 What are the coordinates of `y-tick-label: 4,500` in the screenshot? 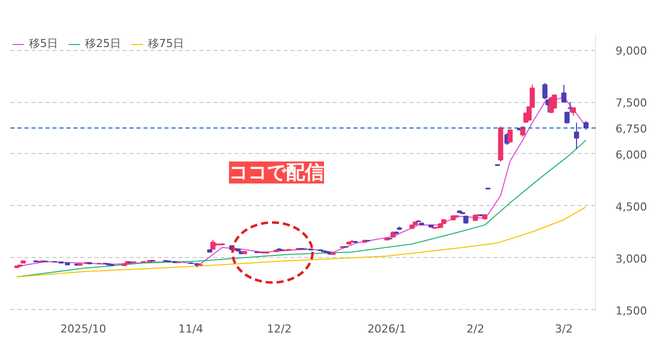 It's located at (631, 207).